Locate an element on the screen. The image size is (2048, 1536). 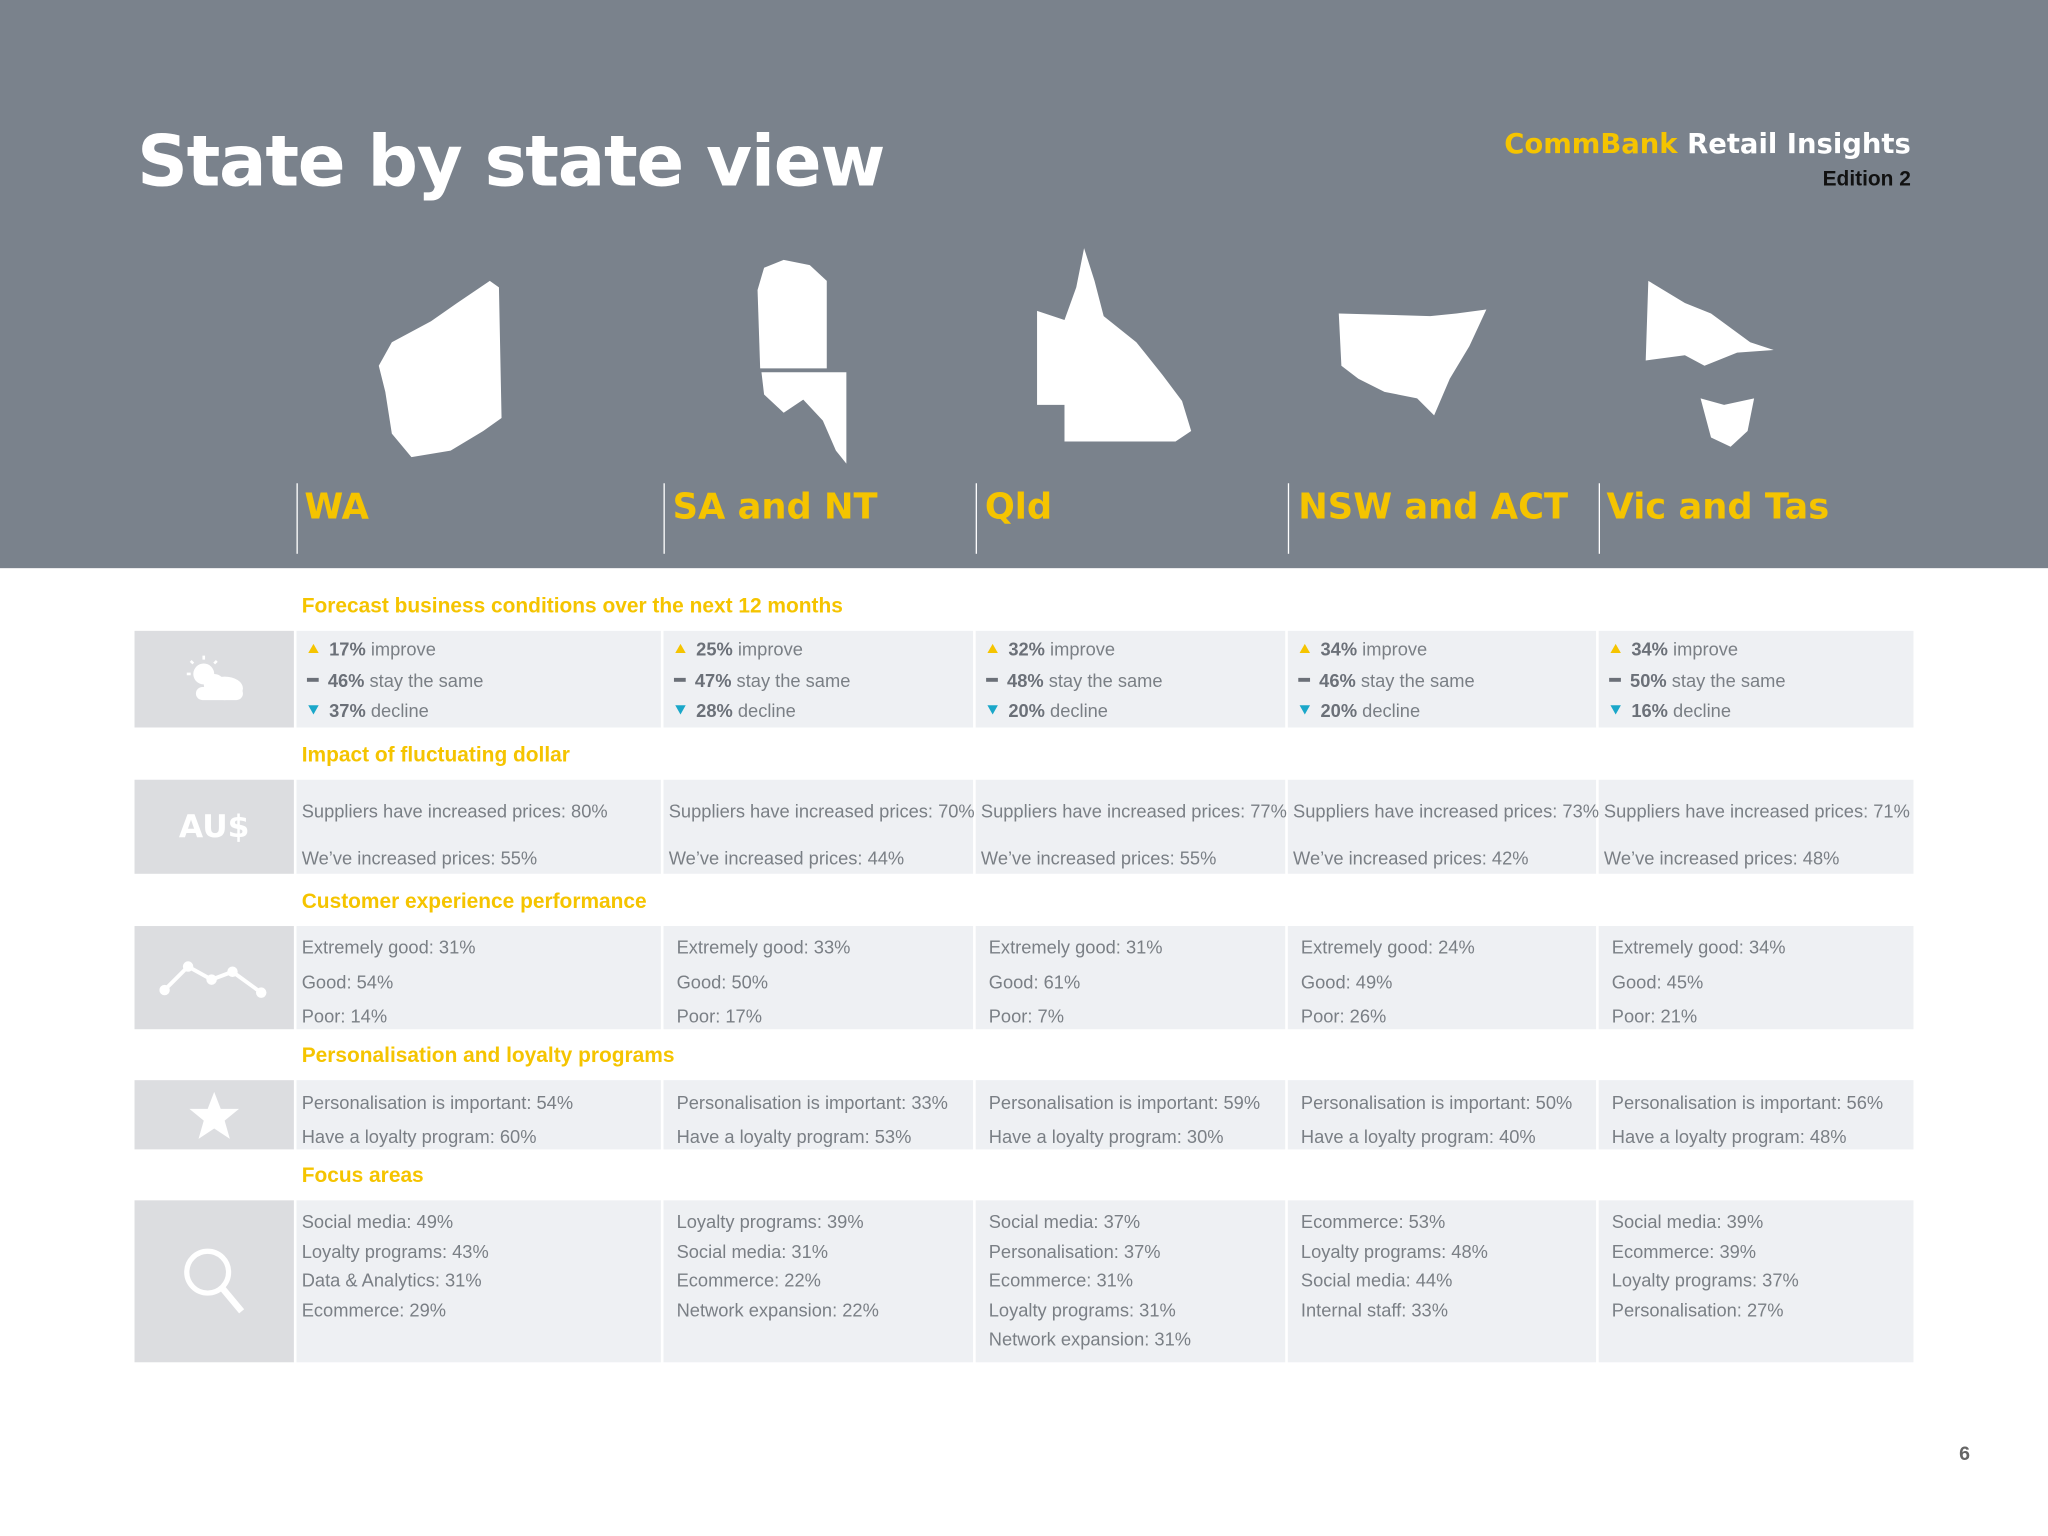
cell-line: Personalisation is important: 50% is located at coordinates (1436, 1102).